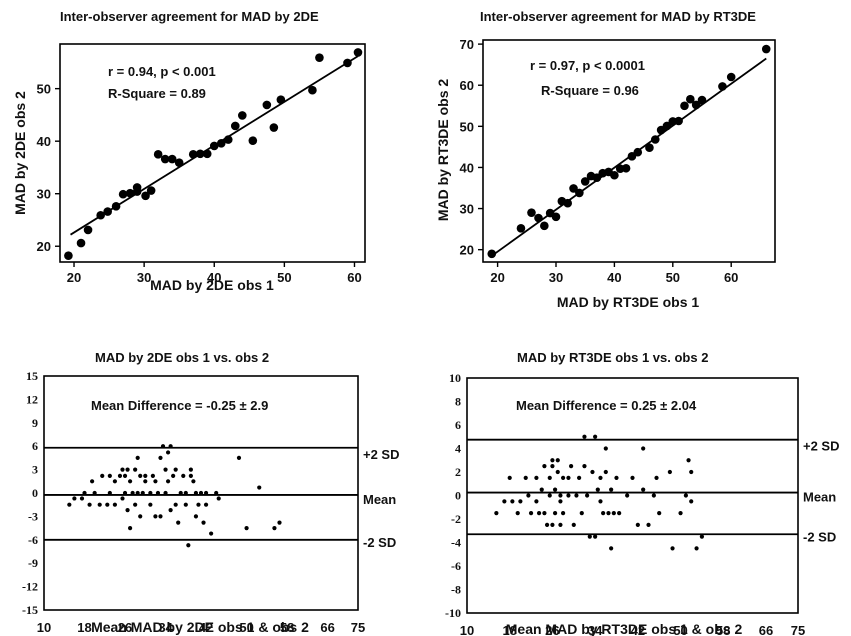 The image size is (851, 636). I want to click on reference-line-label: -2 SD, so click(819, 536).